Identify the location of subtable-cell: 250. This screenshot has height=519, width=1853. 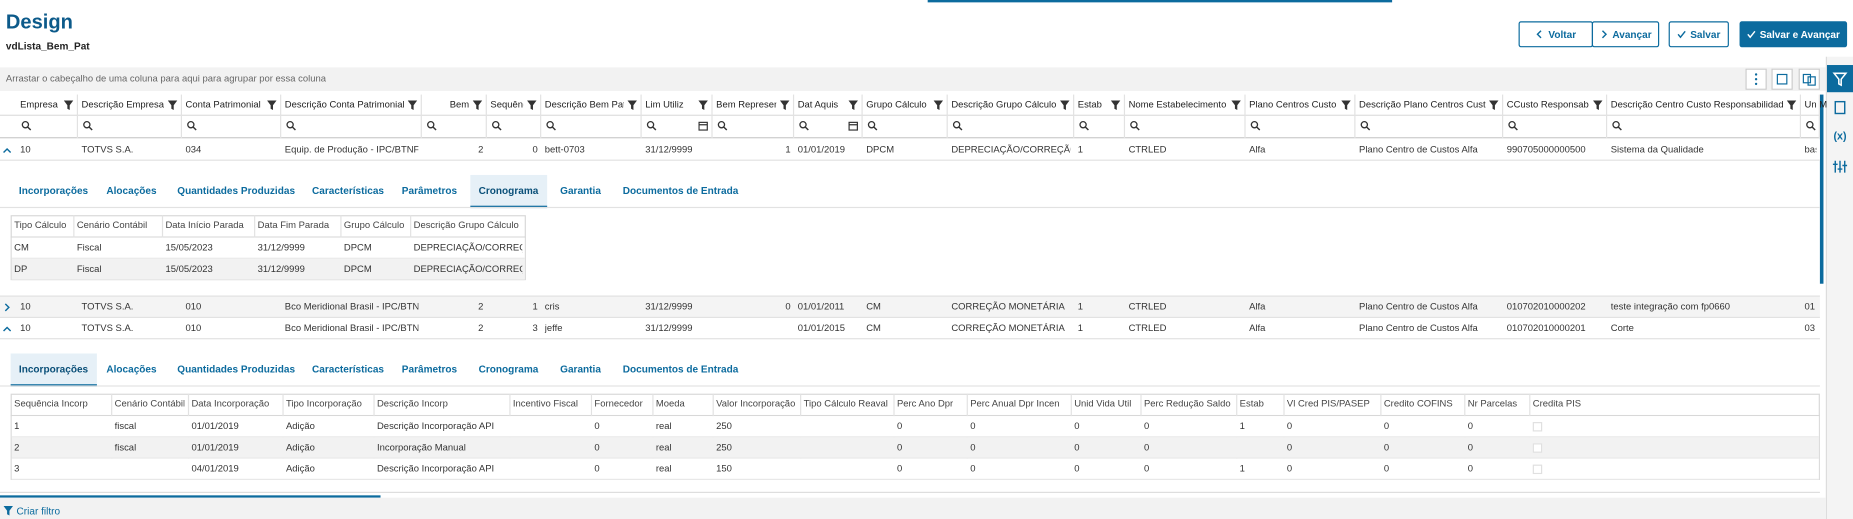
(724, 447).